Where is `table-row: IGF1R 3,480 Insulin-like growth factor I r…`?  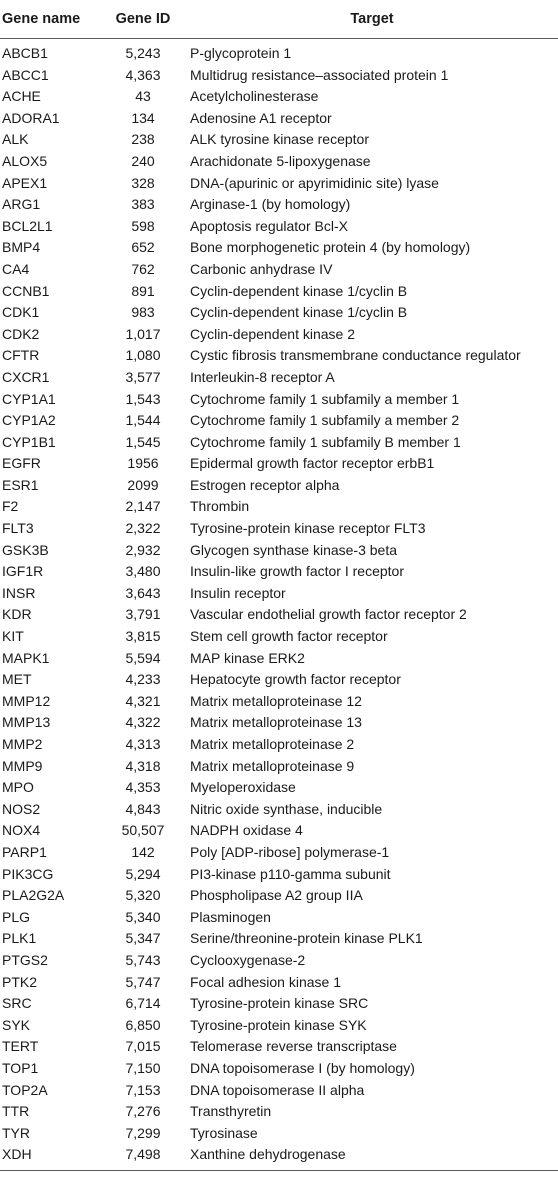
table-row: IGF1R 3,480 Insulin-like growth factor I r… is located at coordinates (279, 572).